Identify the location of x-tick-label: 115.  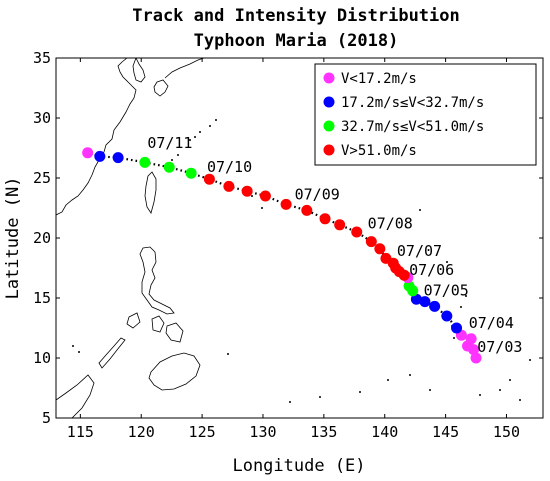
(80, 432).